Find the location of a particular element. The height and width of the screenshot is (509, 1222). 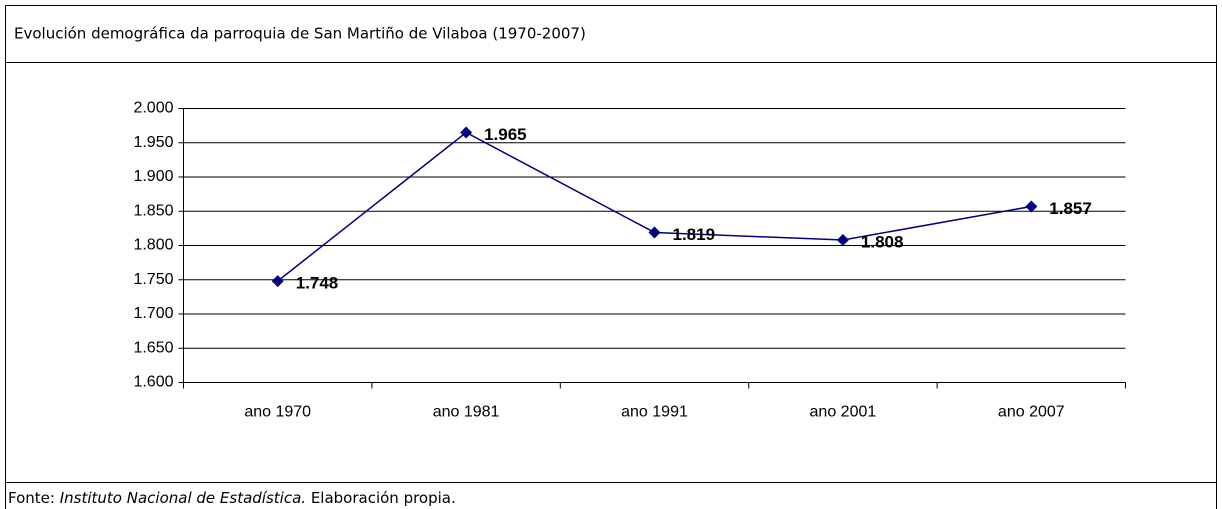

data-label: 1.857 is located at coordinates (1070, 208).